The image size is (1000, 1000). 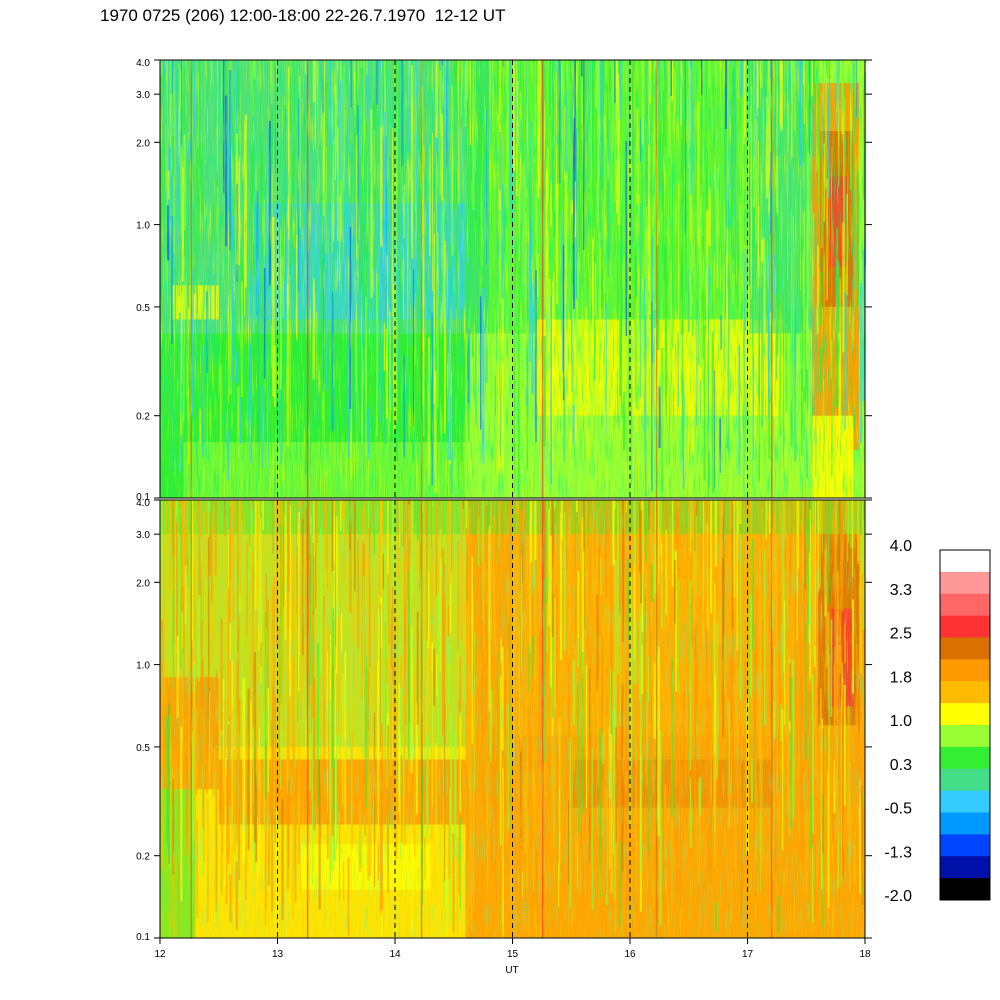 I want to click on x-tick-label: 13, so click(x=278, y=954).